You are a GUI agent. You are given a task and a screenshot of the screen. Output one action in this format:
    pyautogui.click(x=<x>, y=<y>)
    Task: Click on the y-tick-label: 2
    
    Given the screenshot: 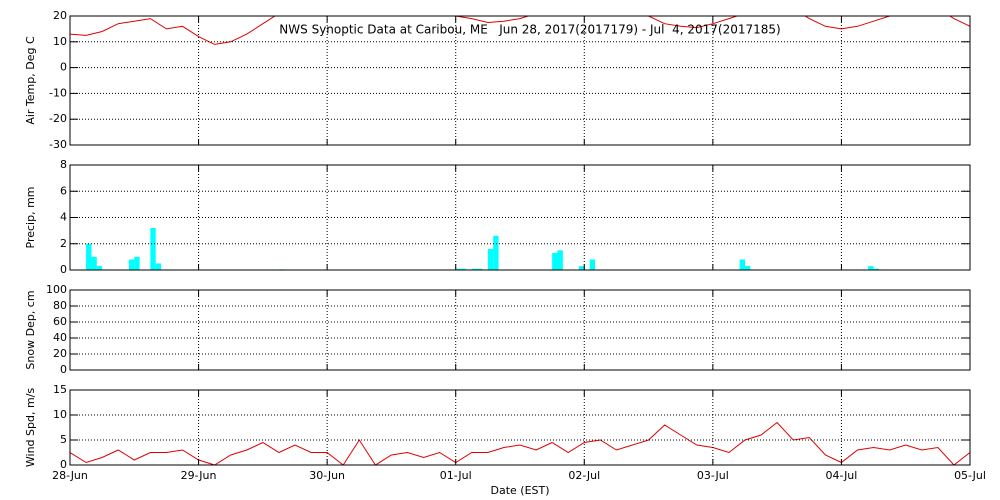 What is the action you would take?
    pyautogui.click(x=63, y=243)
    